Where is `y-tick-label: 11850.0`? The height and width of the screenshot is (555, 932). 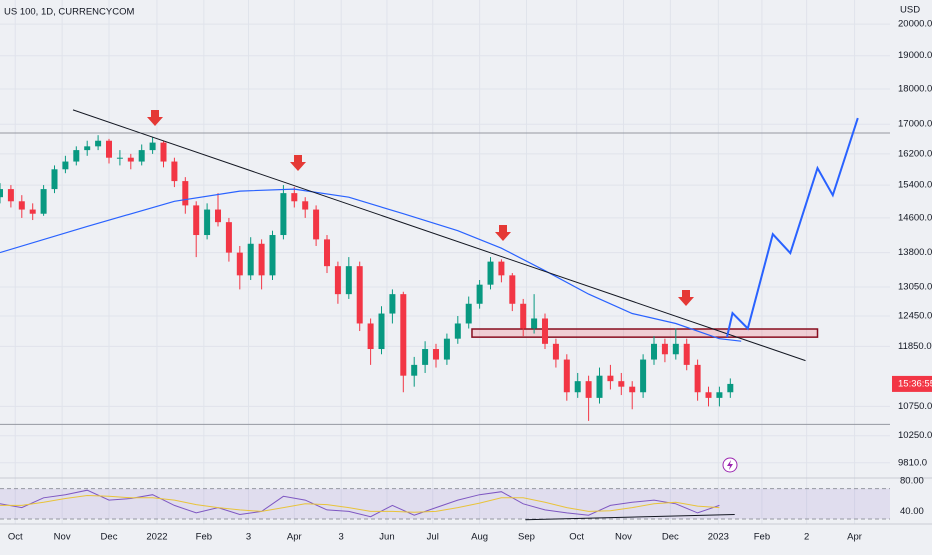 y-tick-label: 11850.0 is located at coordinates (915, 346).